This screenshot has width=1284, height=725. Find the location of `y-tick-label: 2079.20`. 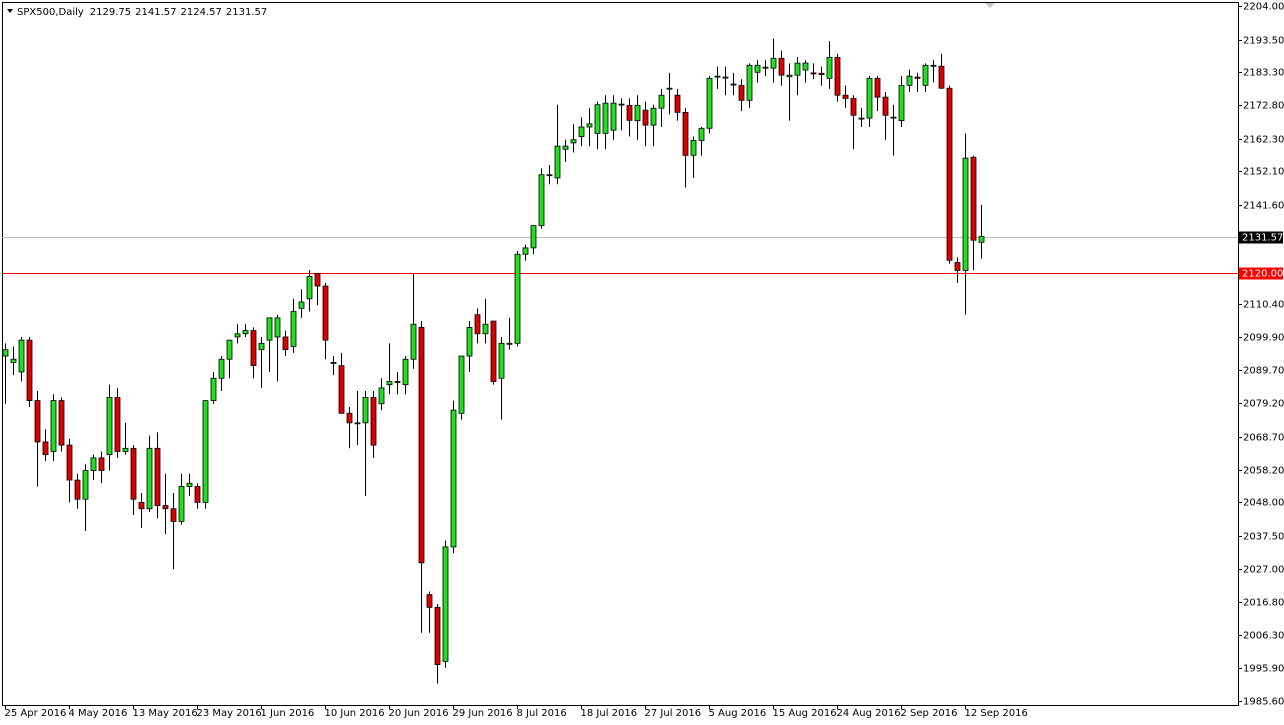

y-tick-label: 2079.20 is located at coordinates (1263, 404).